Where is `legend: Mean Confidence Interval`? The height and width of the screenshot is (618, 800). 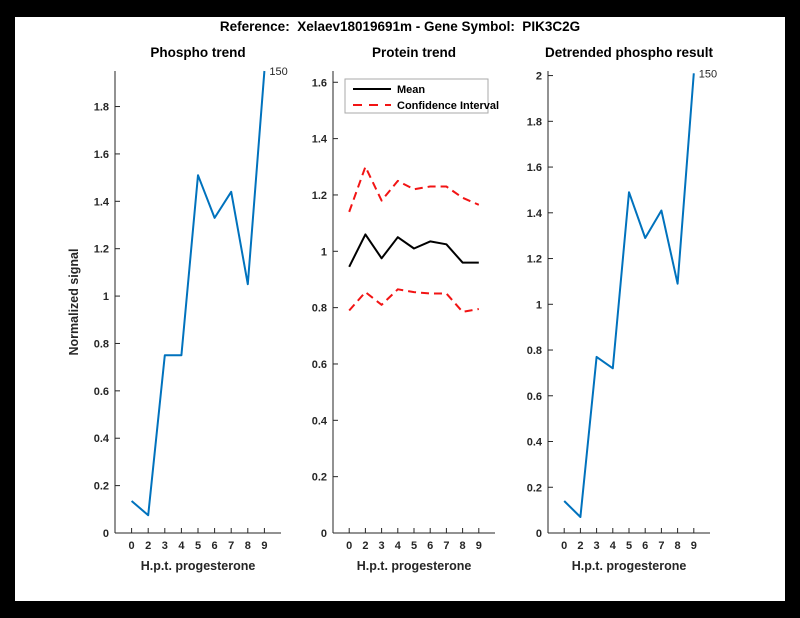
legend: Mean Confidence Interval is located at coordinates (421, 96).